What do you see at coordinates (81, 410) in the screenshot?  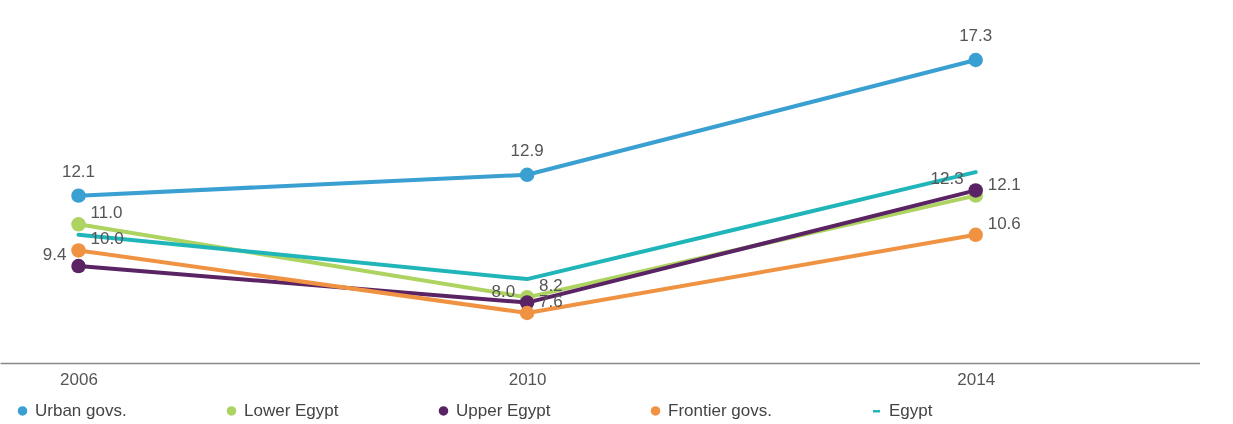 I see `legend-label: Urban govs.` at bounding box center [81, 410].